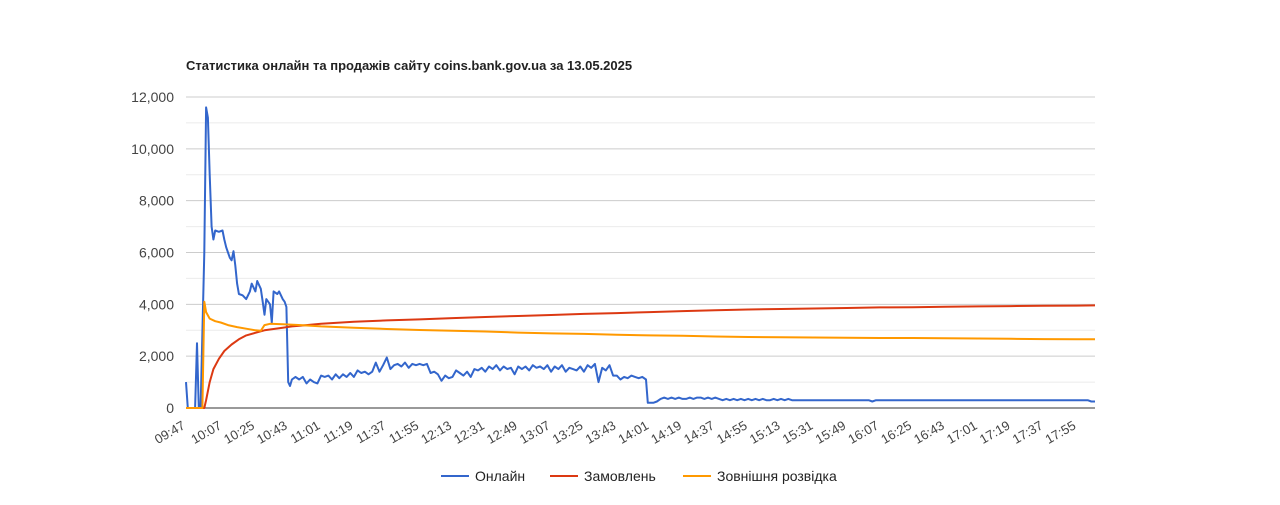 The width and height of the screenshot is (1280, 505). I want to click on x-tick-label: 17:19, so click(995, 432).